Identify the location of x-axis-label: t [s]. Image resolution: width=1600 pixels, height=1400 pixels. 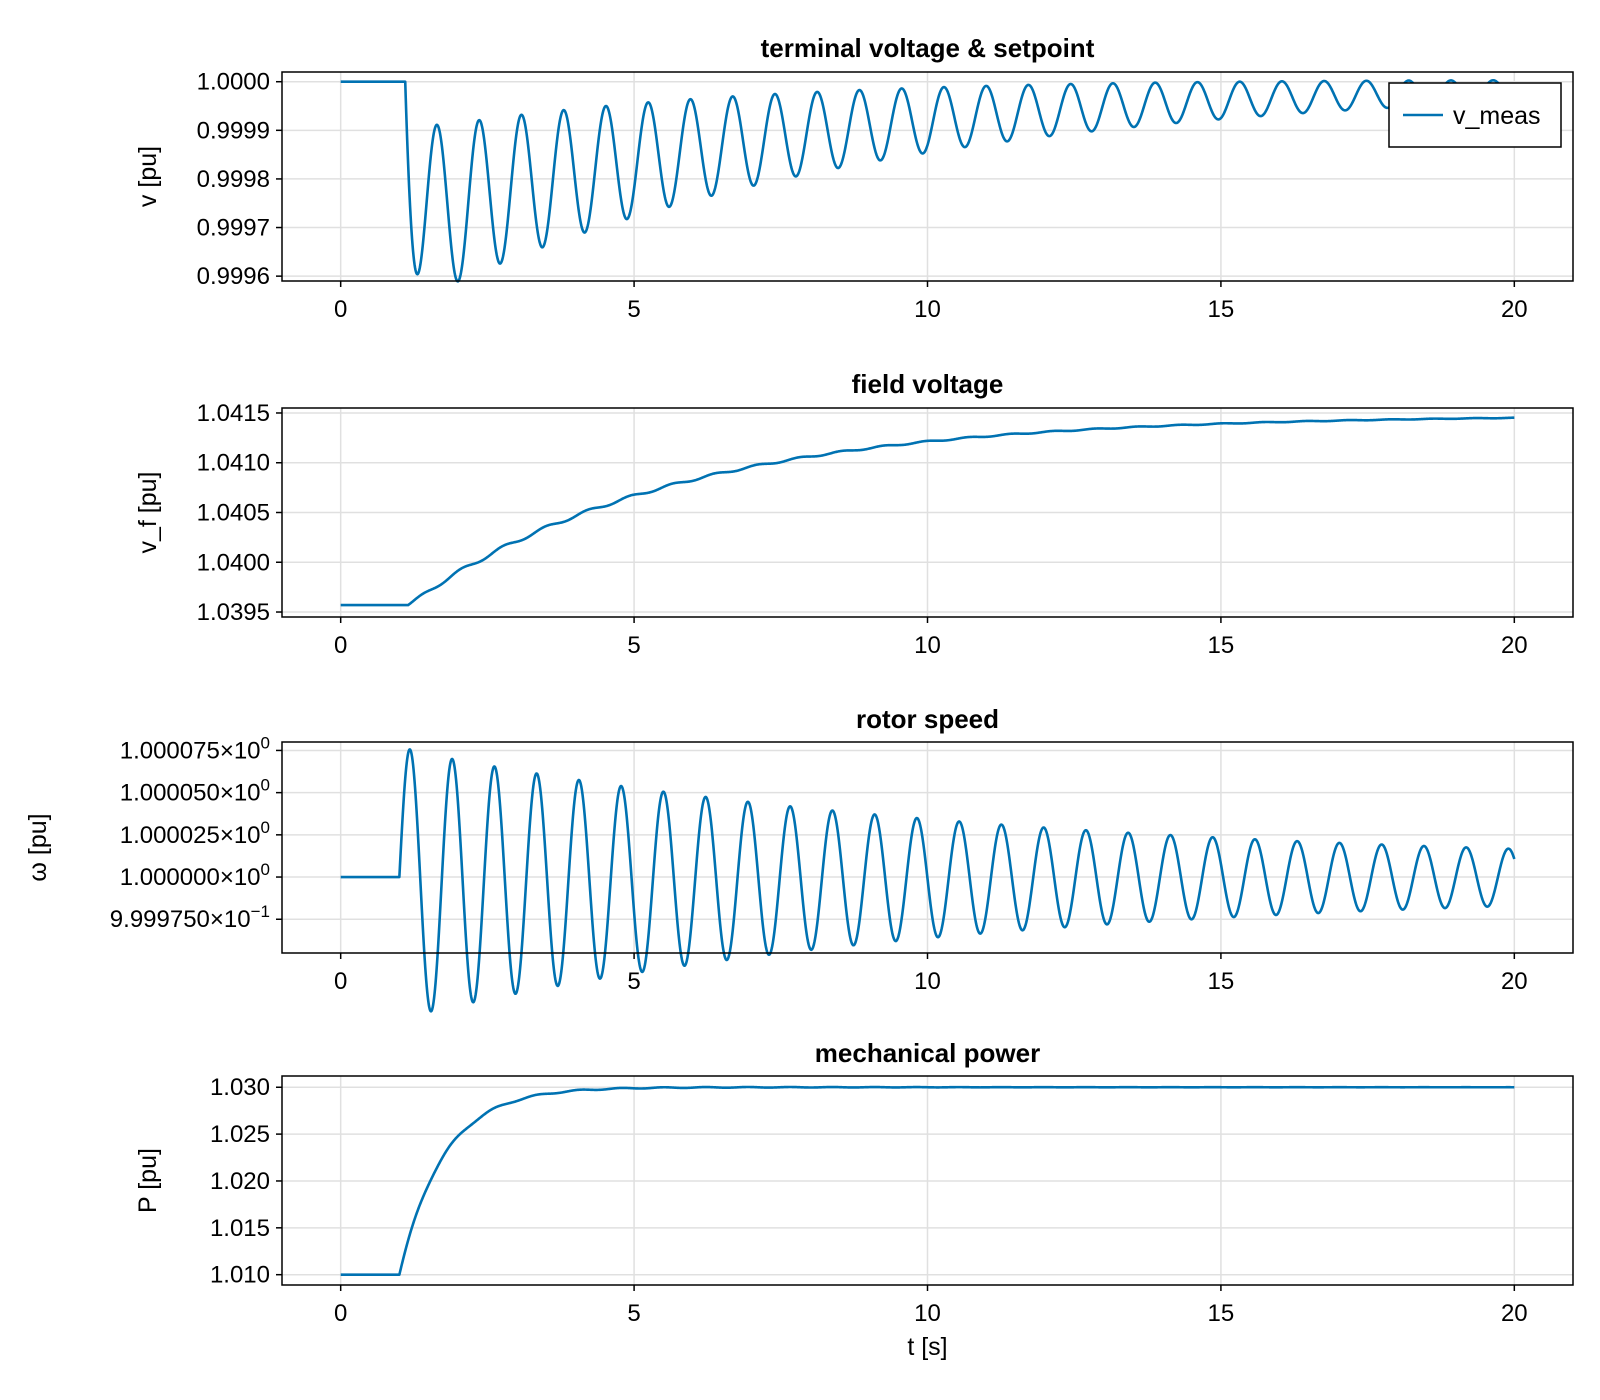
(927, 1347).